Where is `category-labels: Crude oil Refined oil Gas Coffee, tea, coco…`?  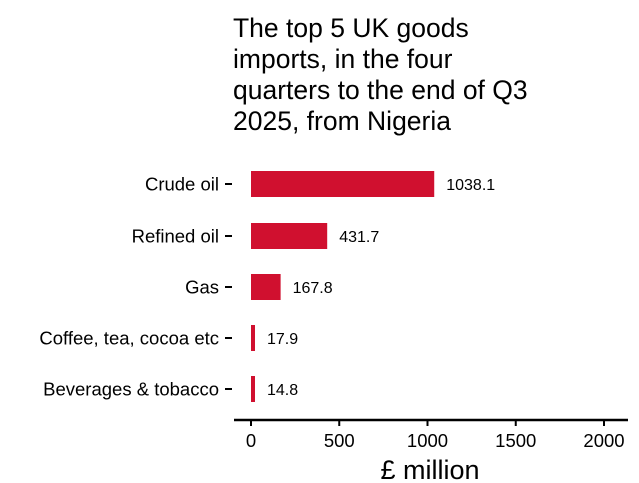
category-labels: Crude oil Refined oil Gas Coffee, tea, coco… is located at coordinates (135, 287).